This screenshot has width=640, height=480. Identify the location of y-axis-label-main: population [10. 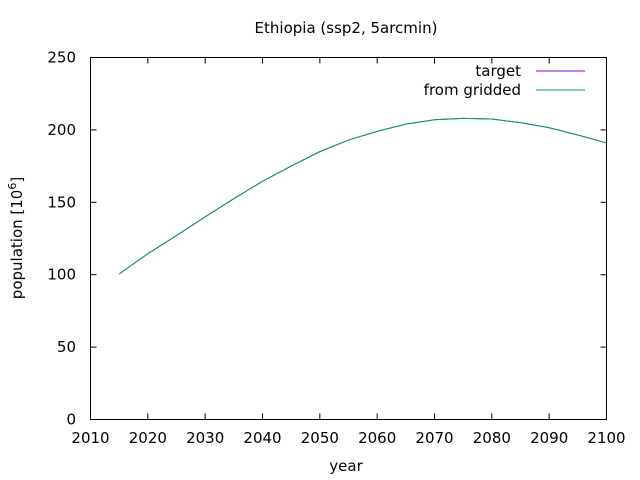
(17, 245).